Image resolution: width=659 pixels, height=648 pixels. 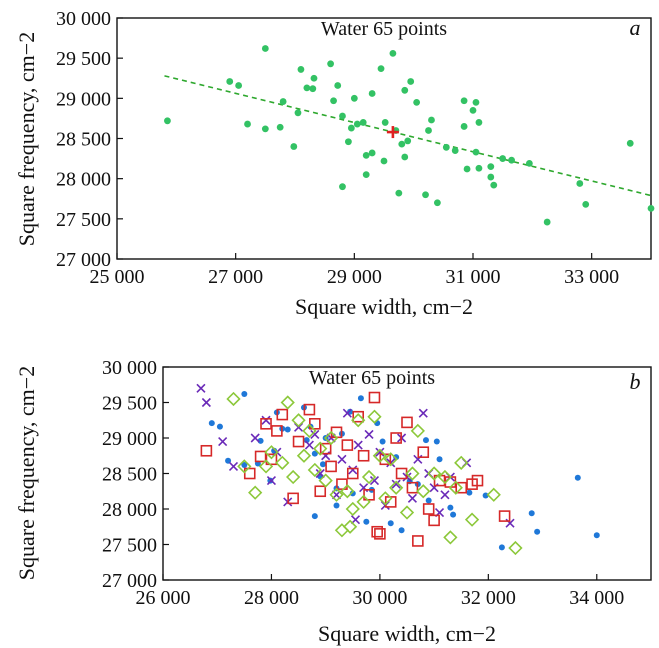 What do you see at coordinates (26, 139) in the screenshot?
I see `a-y-axis-label: Square frequency, cm−2` at bounding box center [26, 139].